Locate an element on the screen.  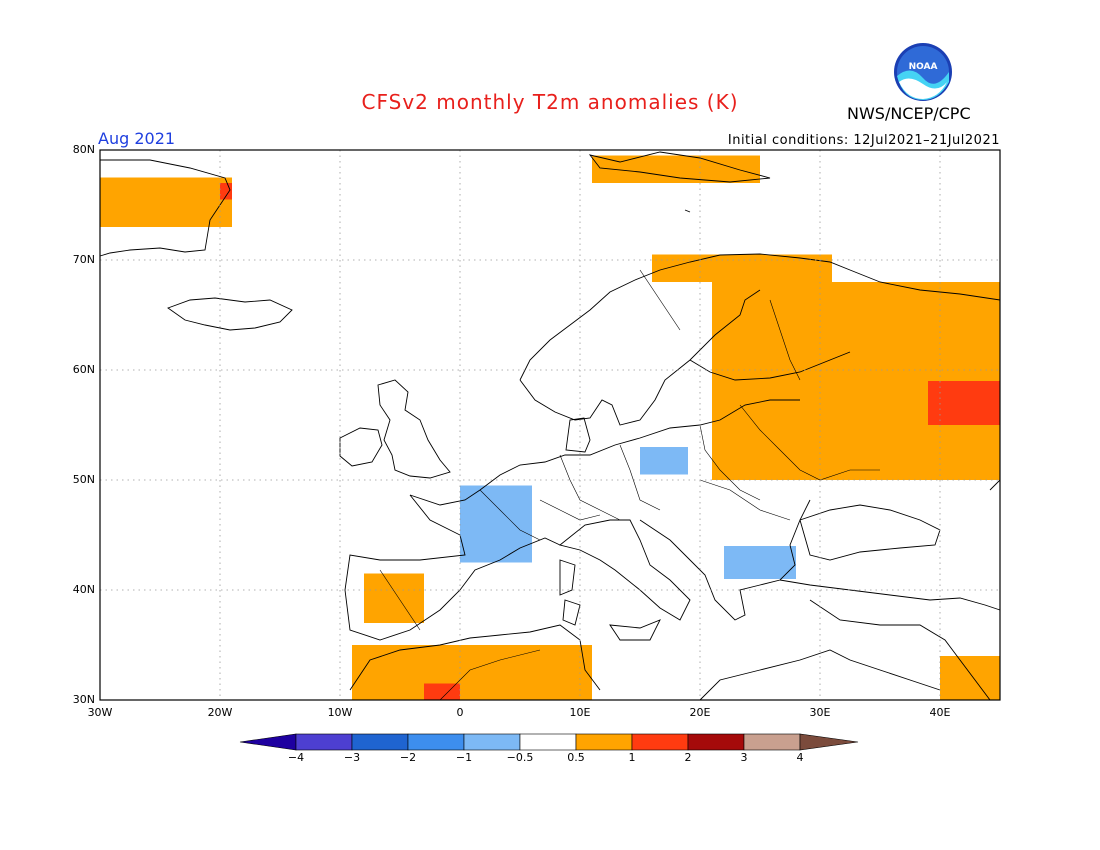
colorbar-tick-label: 3 is located at coordinates (744, 757).